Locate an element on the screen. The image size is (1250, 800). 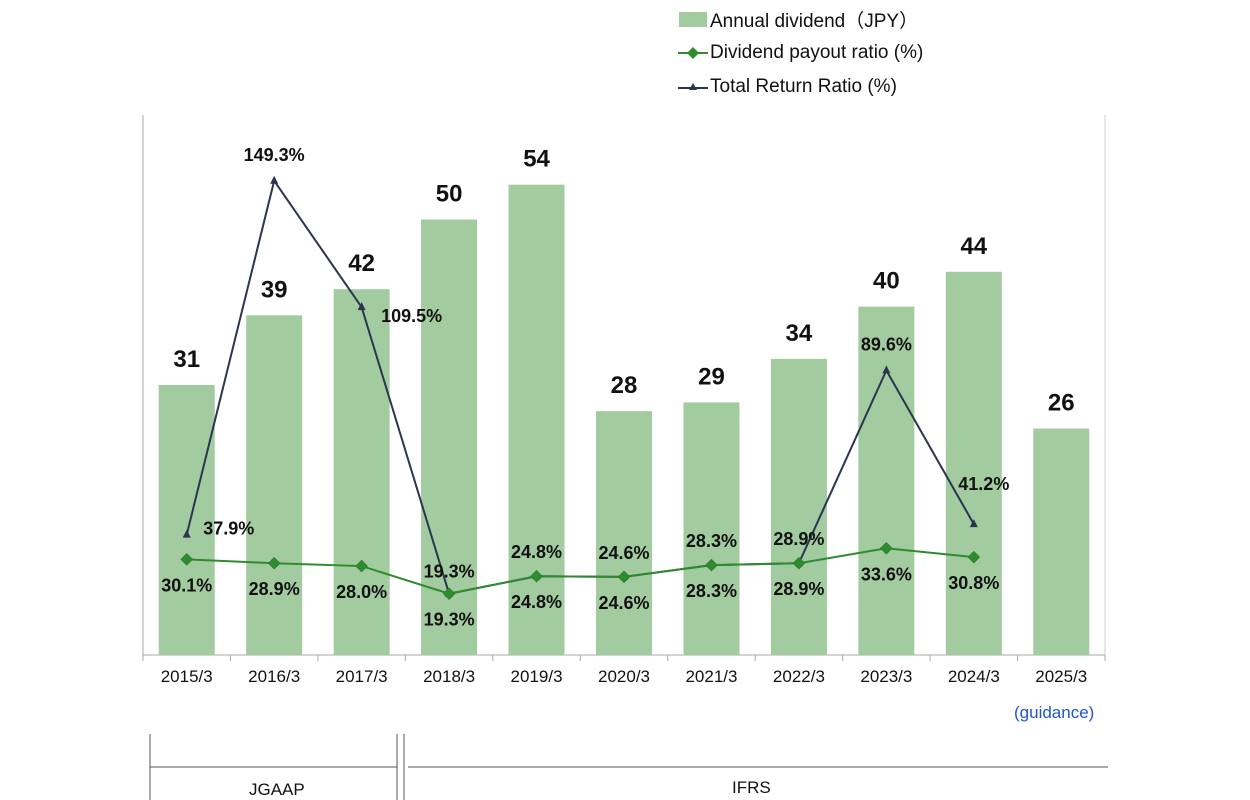
payout-value-label: 24.8% is located at coordinates (536, 602).